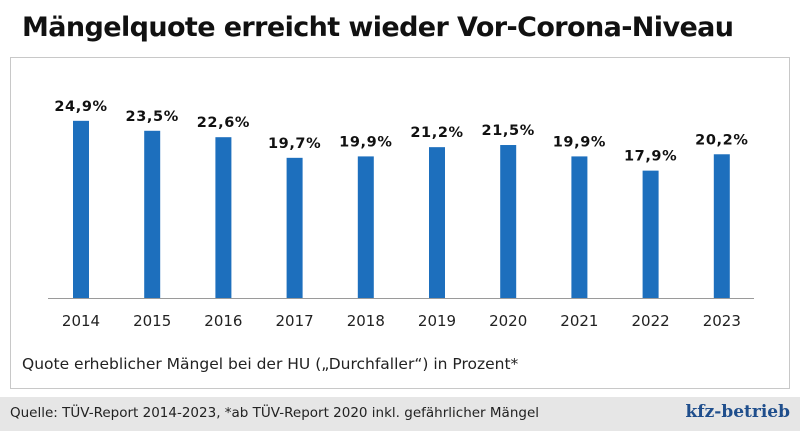  Describe the element at coordinates (437, 321) in the screenshot. I see `x-tick-label-2019: 2019` at that location.